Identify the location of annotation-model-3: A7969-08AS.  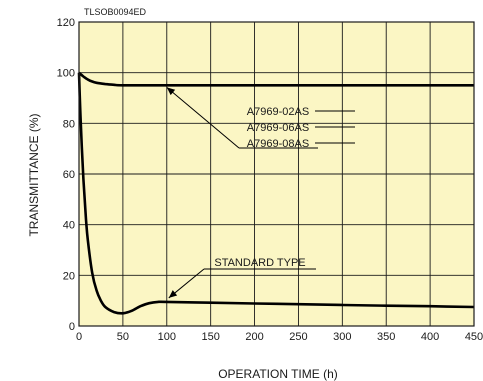
(278, 144).